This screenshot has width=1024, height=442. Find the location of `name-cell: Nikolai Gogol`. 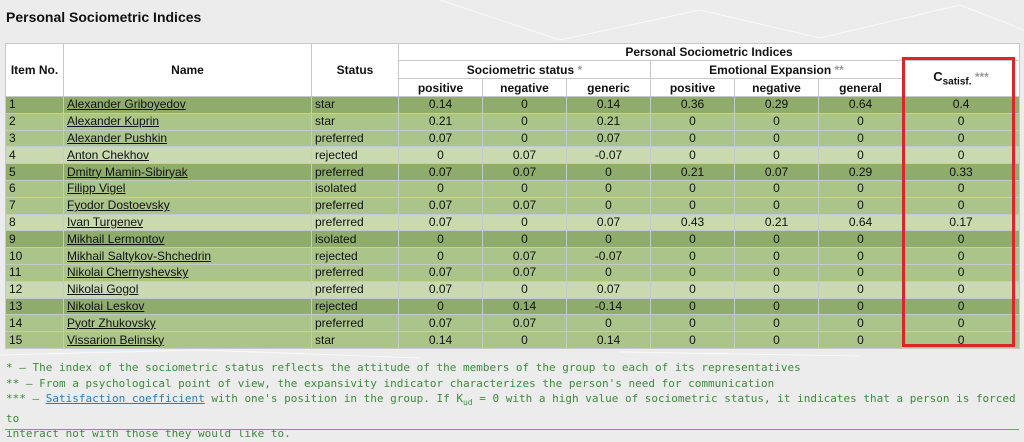

name-cell: Nikolai Gogol is located at coordinates (187, 289).